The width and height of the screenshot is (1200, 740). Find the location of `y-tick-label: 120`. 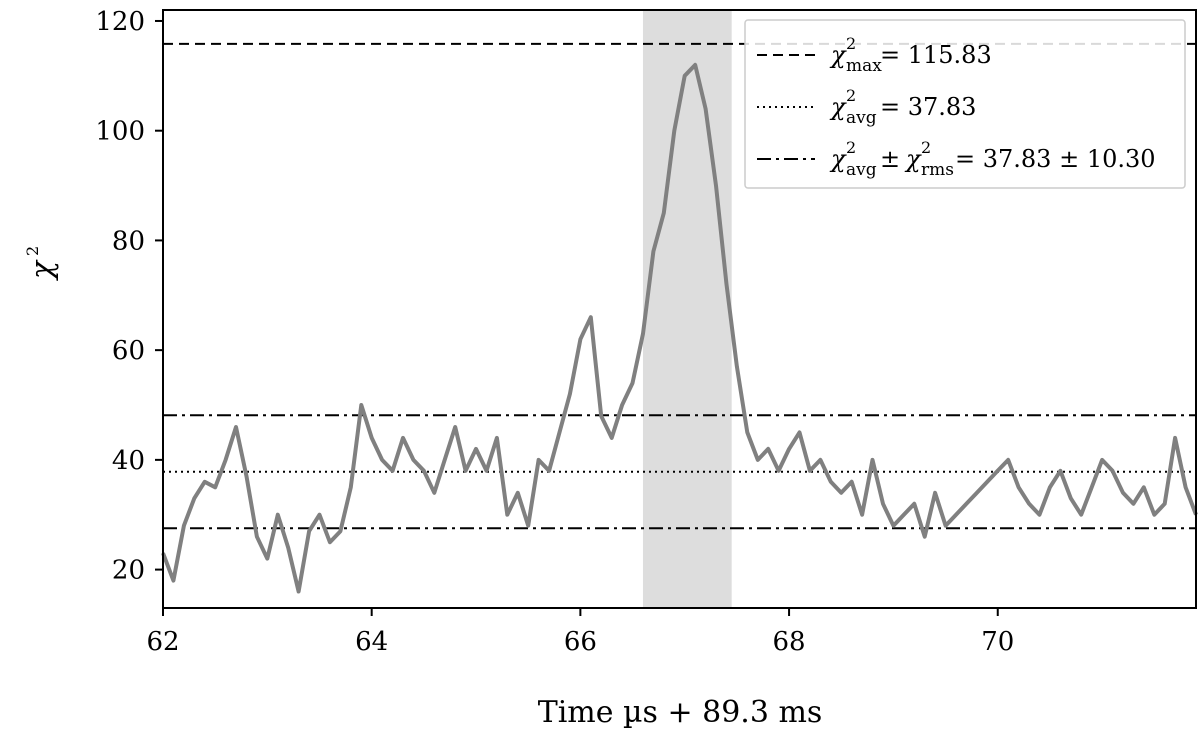

y-tick-label: 120 is located at coordinates (120, 22).